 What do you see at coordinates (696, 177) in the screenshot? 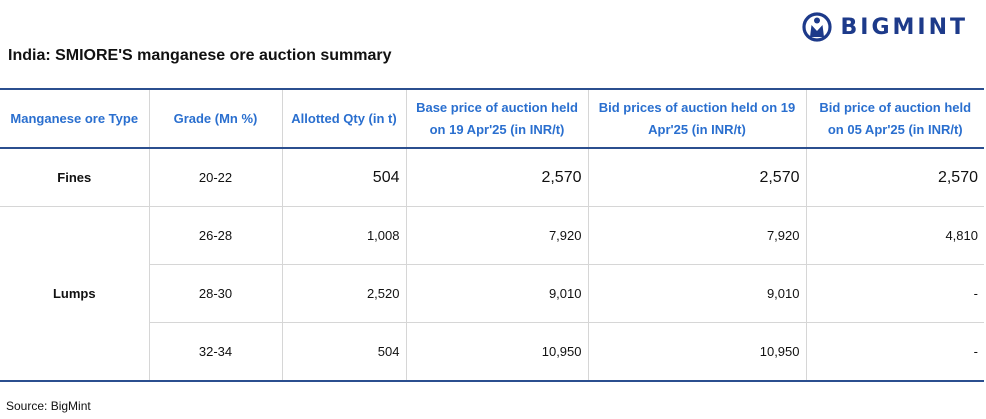
I see `bid-price-cell: 2,570` at bounding box center [696, 177].